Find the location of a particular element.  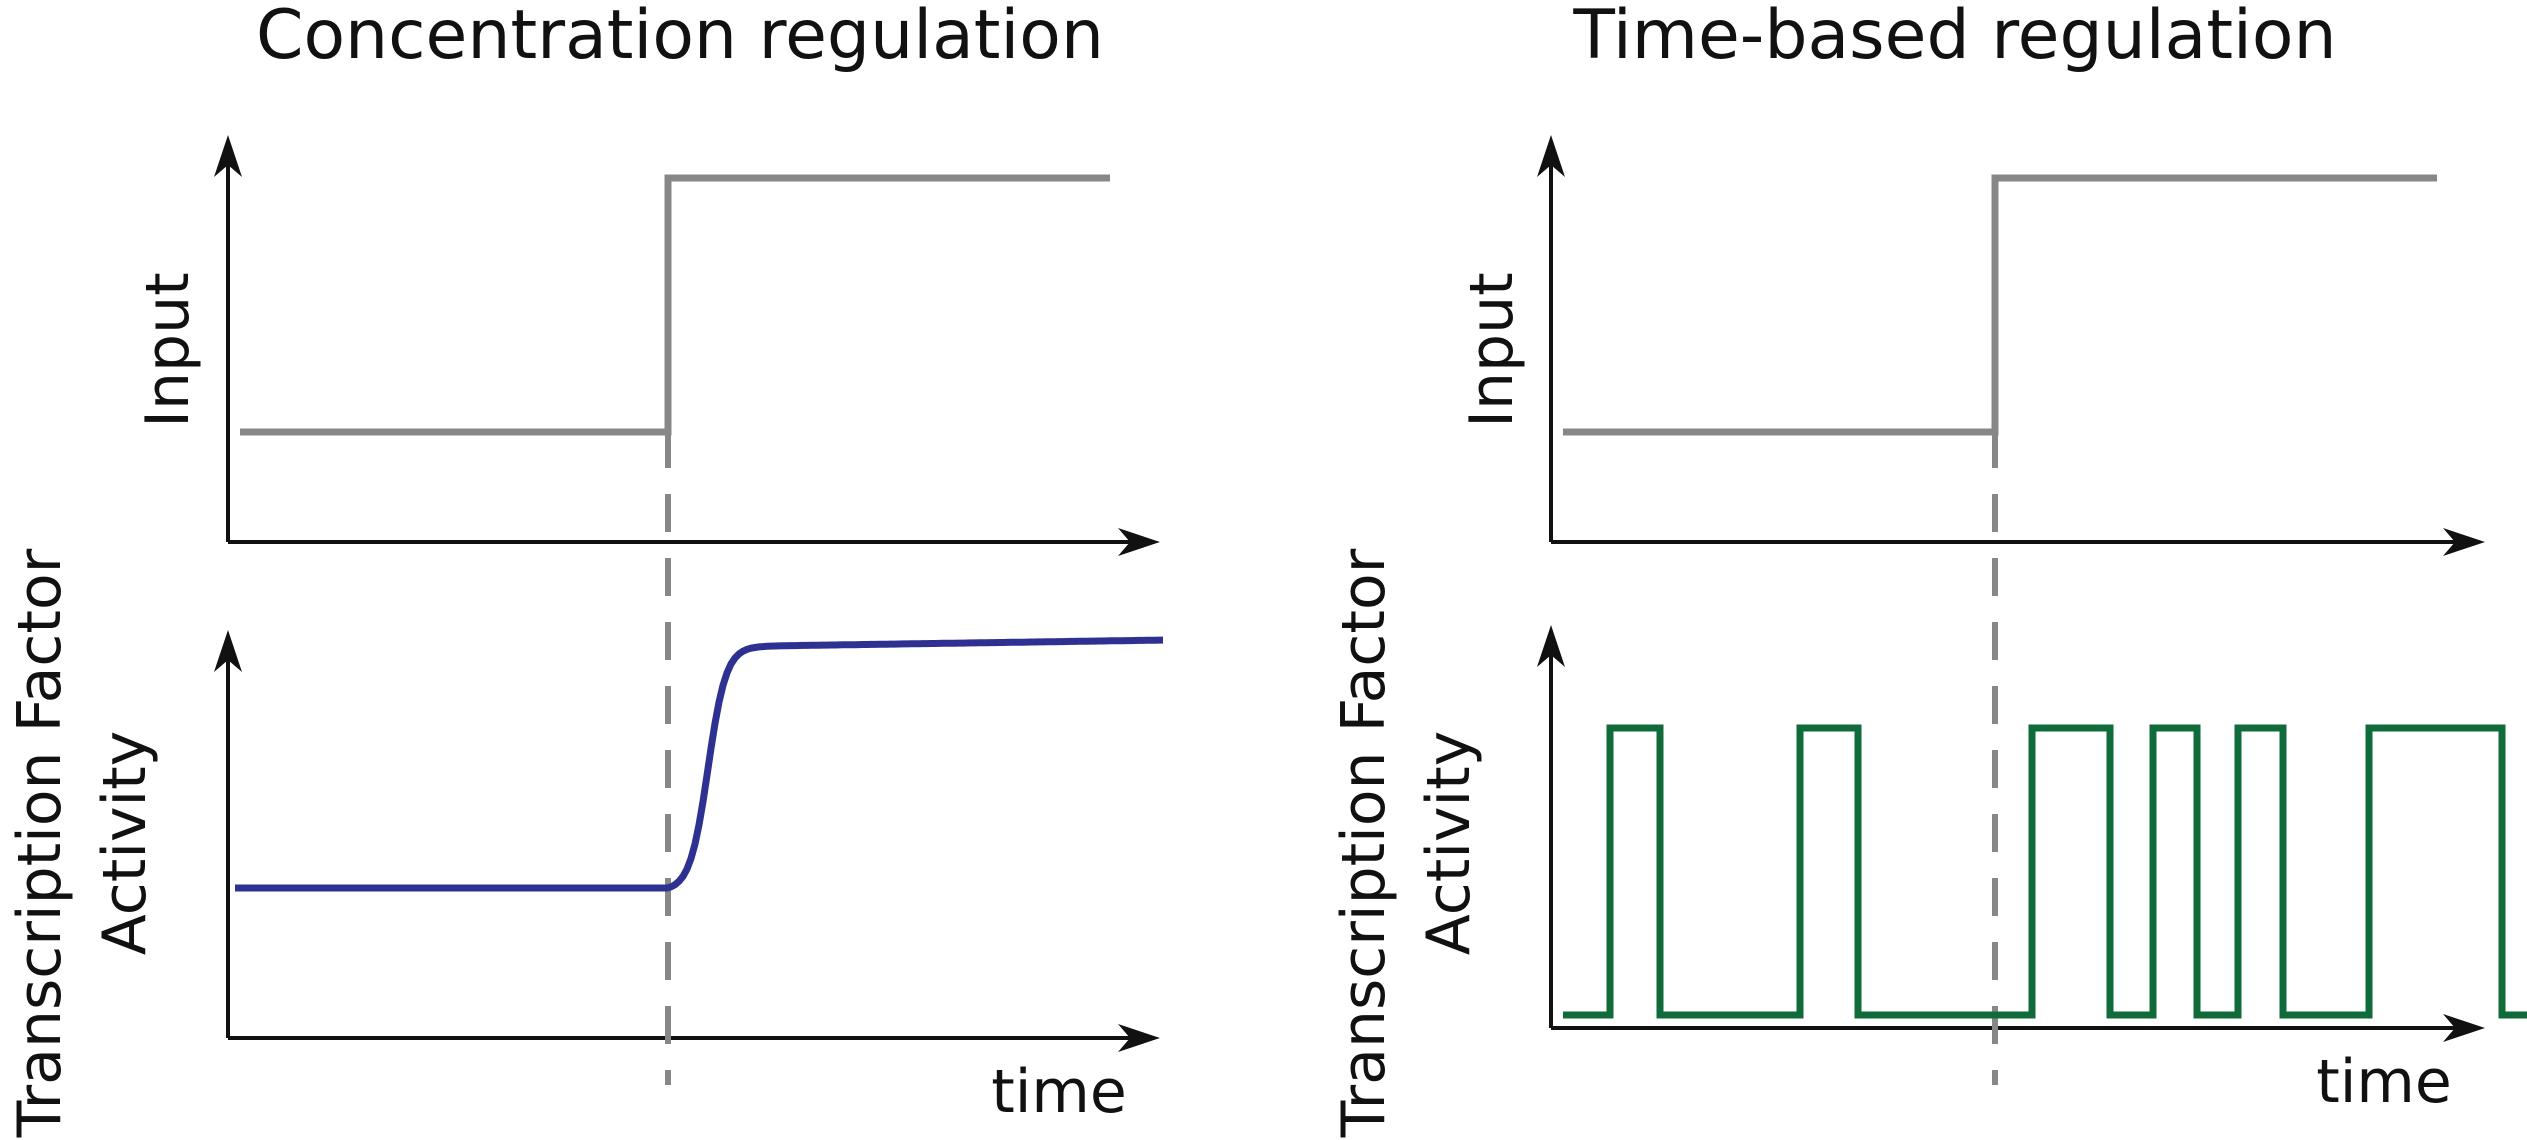

transcription-activity-curve is located at coordinates (699, 764).